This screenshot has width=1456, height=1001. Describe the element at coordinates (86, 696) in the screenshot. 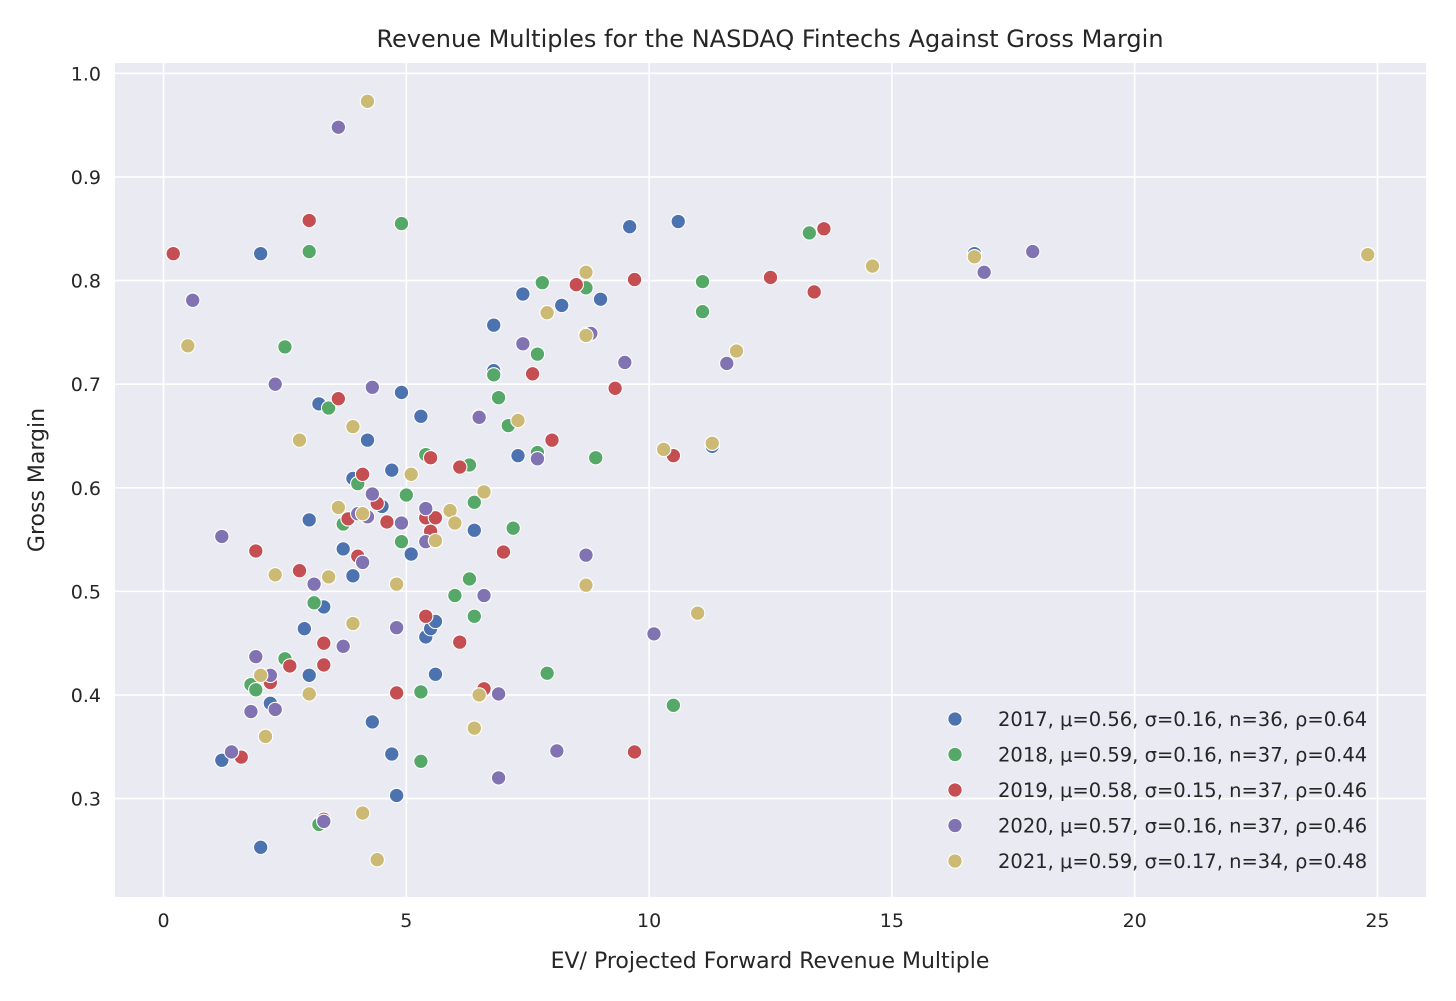

I see `y-tick-label: 0.4` at that location.